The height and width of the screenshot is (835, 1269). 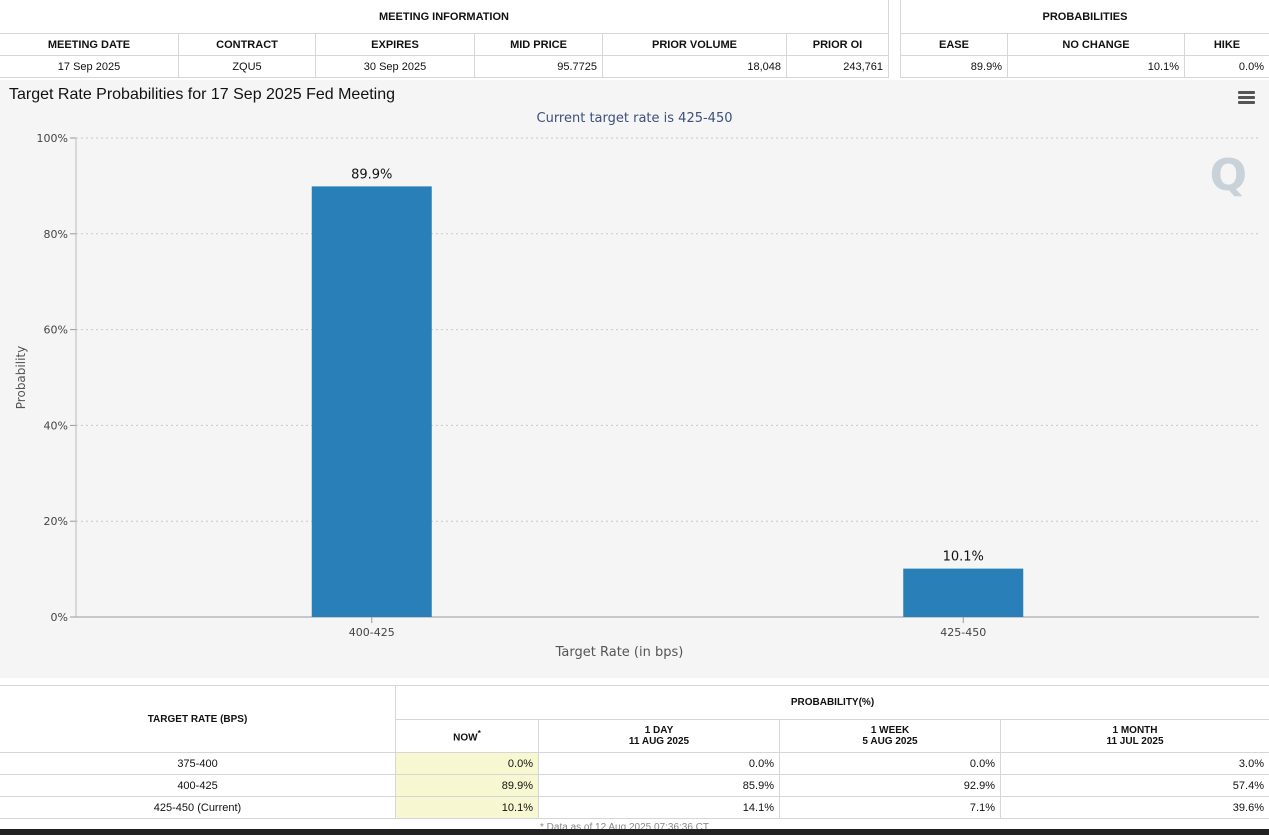 What do you see at coordinates (963, 632) in the screenshot?
I see `x-tick-label: 425-450` at bounding box center [963, 632].